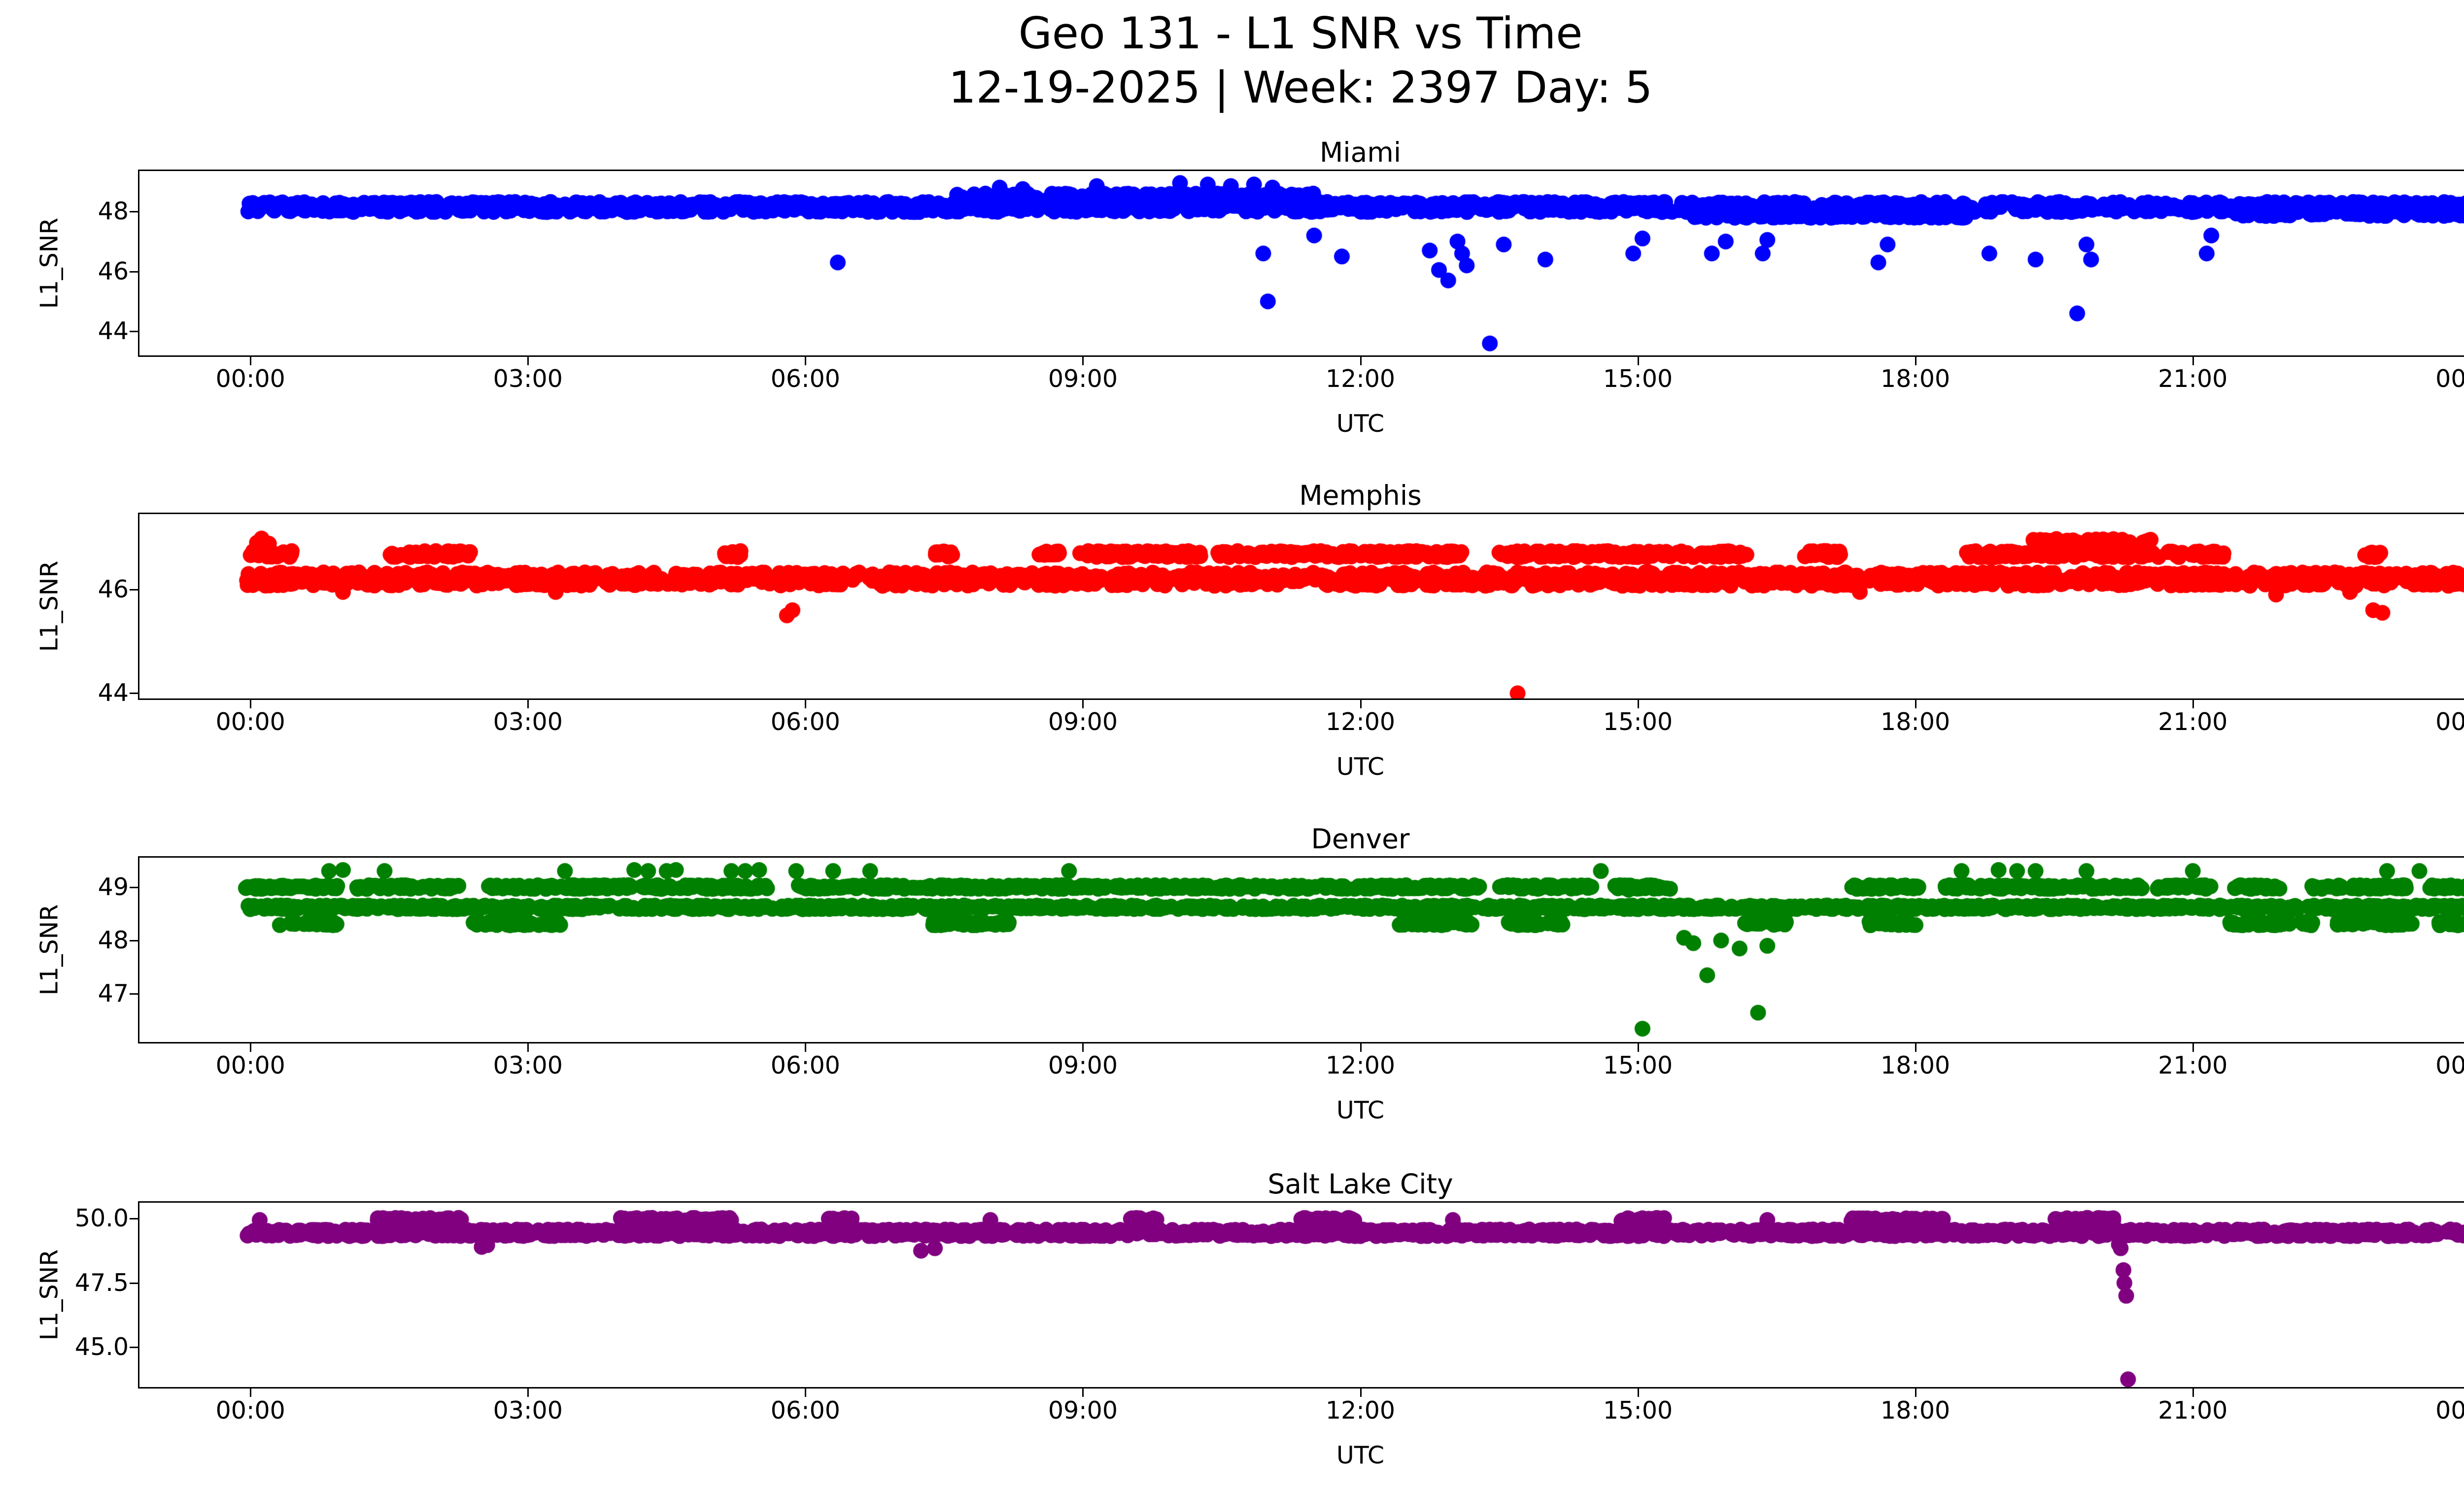 The height and width of the screenshot is (1495, 2464). I want to click on denver-scatter-canvas, so click(1301, 950).